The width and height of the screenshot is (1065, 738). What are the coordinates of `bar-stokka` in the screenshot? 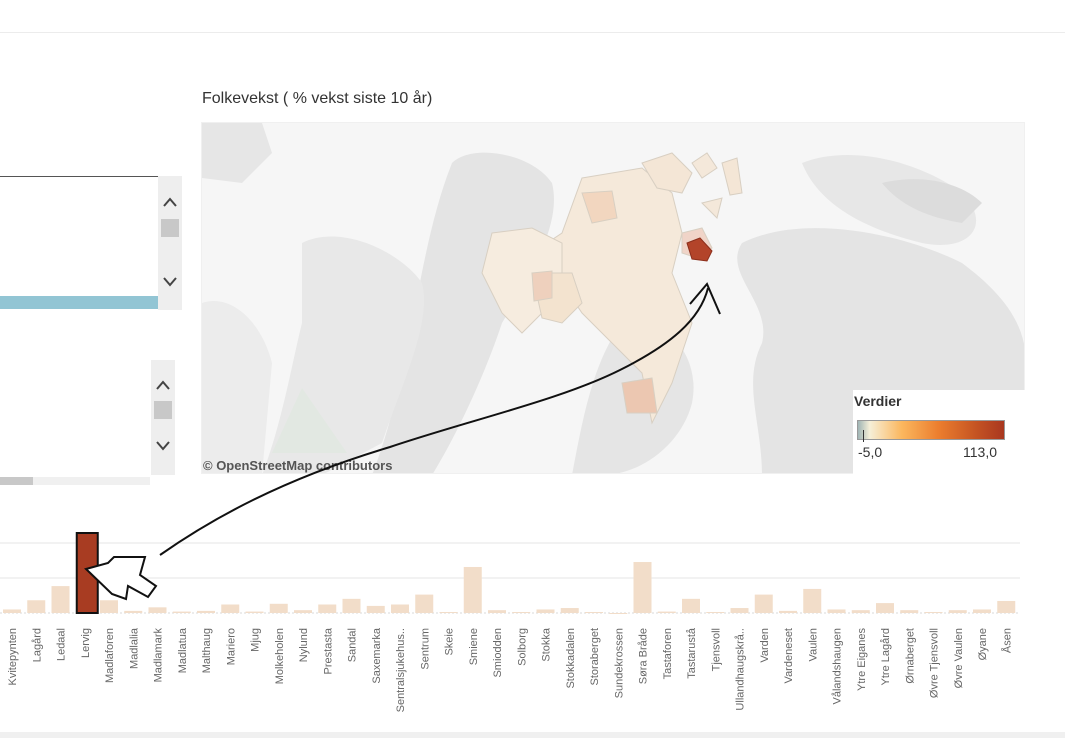 It's located at (545, 611).